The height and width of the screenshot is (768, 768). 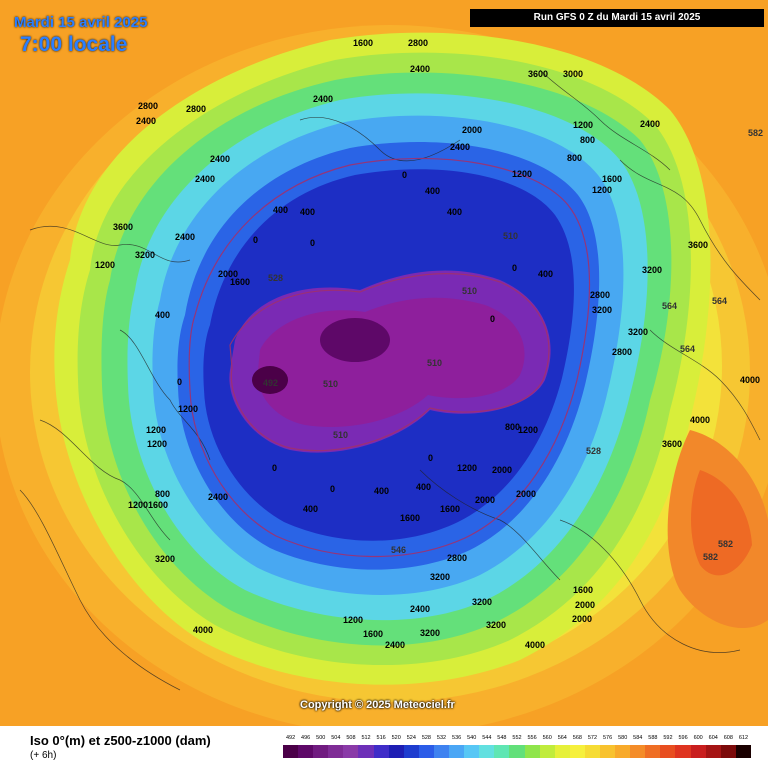 I want to click on color-scale-label: 588, so click(x=653, y=738).